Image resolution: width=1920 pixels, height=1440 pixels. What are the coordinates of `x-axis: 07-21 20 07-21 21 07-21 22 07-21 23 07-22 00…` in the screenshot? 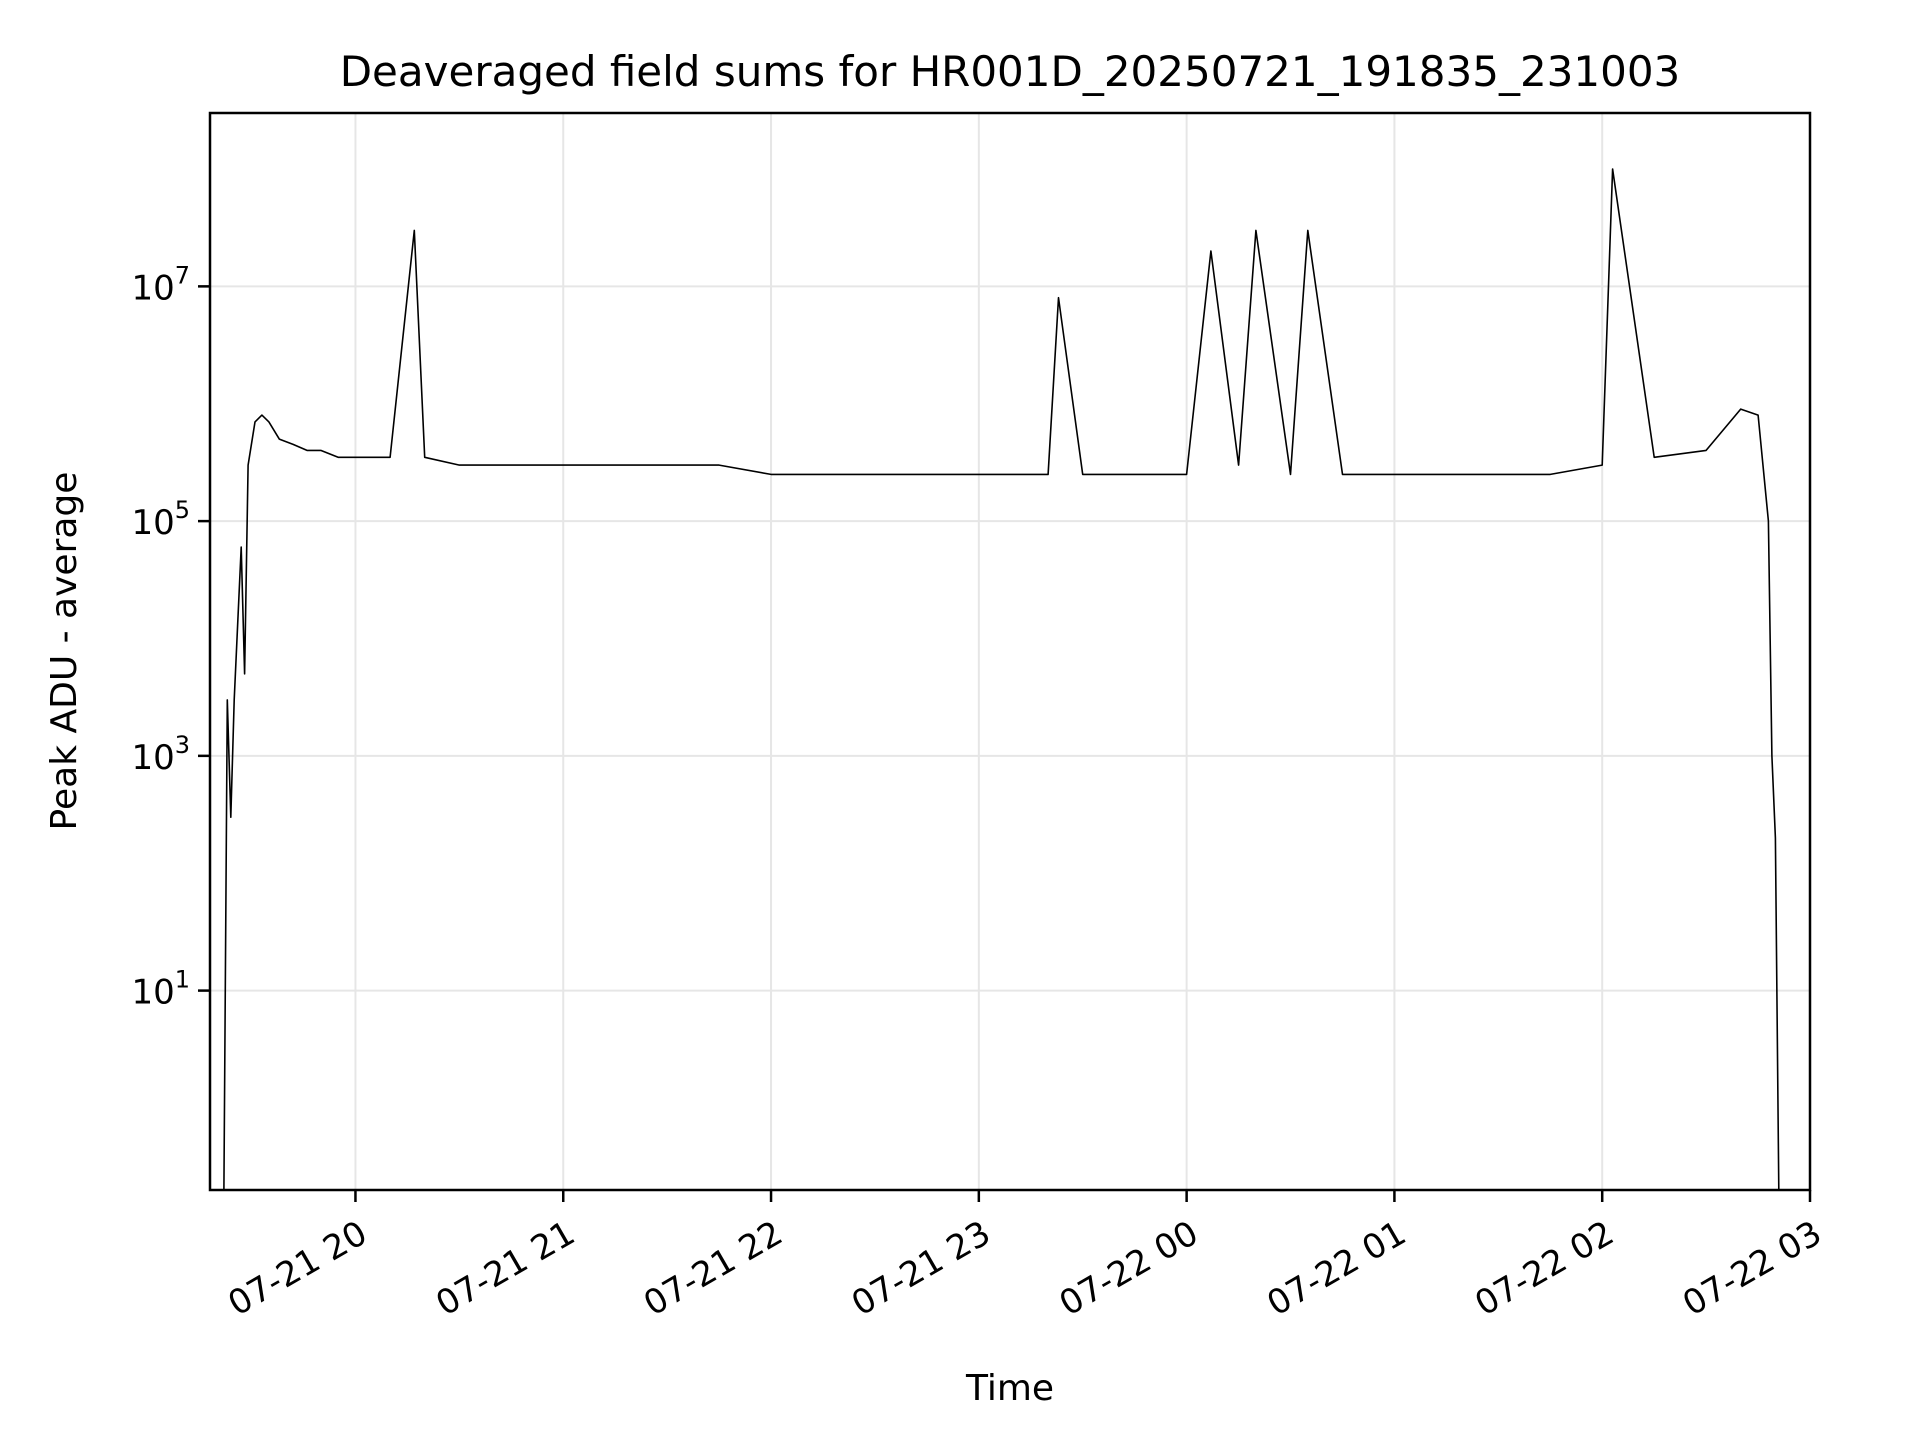 It's located at (1025, 1257).